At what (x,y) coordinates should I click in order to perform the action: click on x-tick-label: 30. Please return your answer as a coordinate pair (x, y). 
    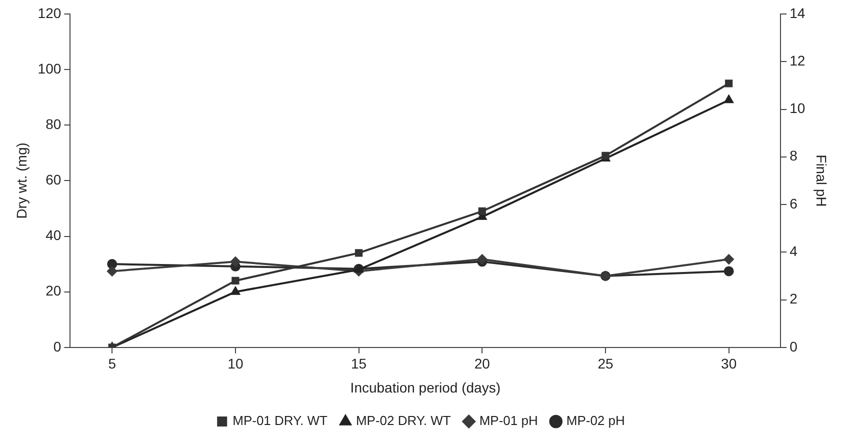
    Looking at the image, I should click on (729, 364).